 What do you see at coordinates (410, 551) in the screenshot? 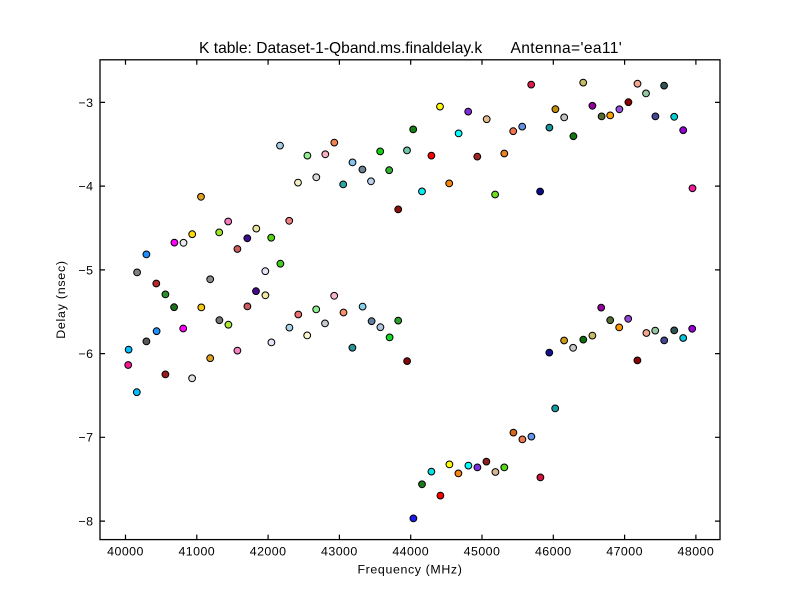
I see `svg-text: 44000` at bounding box center [410, 551].